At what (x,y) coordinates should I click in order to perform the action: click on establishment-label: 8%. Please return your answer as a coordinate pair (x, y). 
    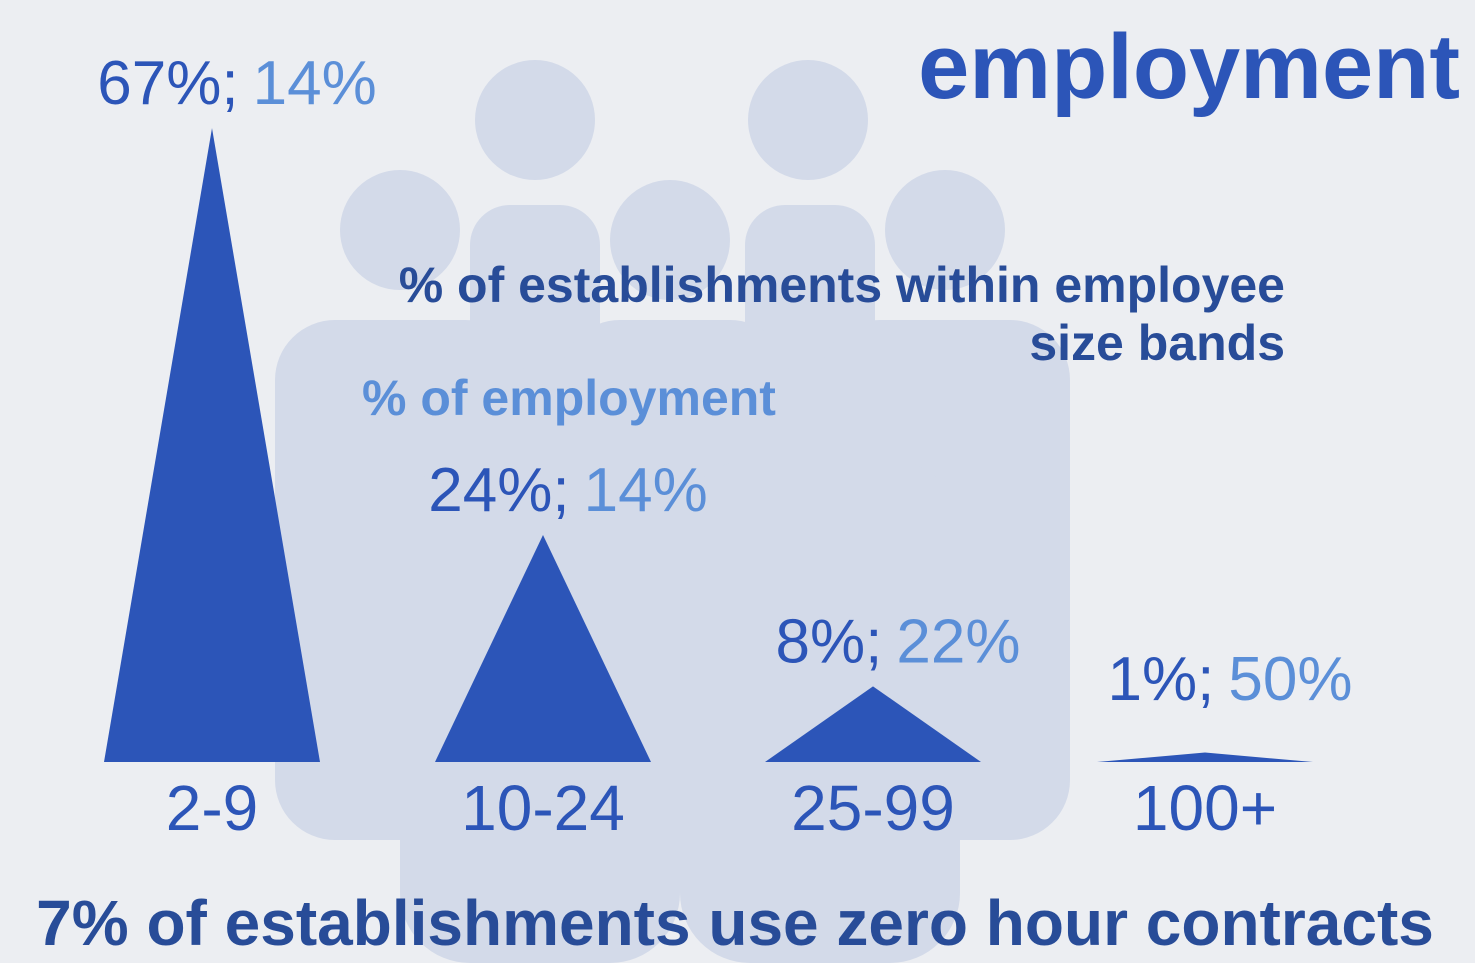
    Looking at the image, I should click on (821, 641).